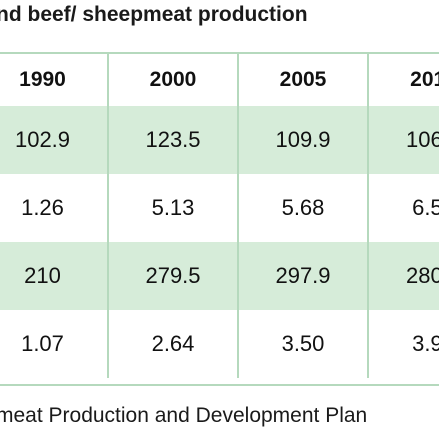  I want to click on table-cell: 1.07, so click(42, 343).